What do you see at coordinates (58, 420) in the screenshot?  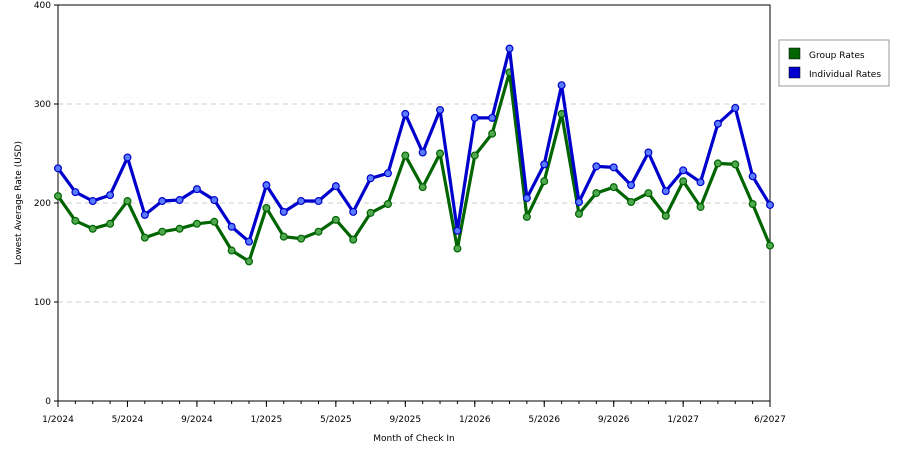 I see `x-tick-label: 1/2024` at bounding box center [58, 420].